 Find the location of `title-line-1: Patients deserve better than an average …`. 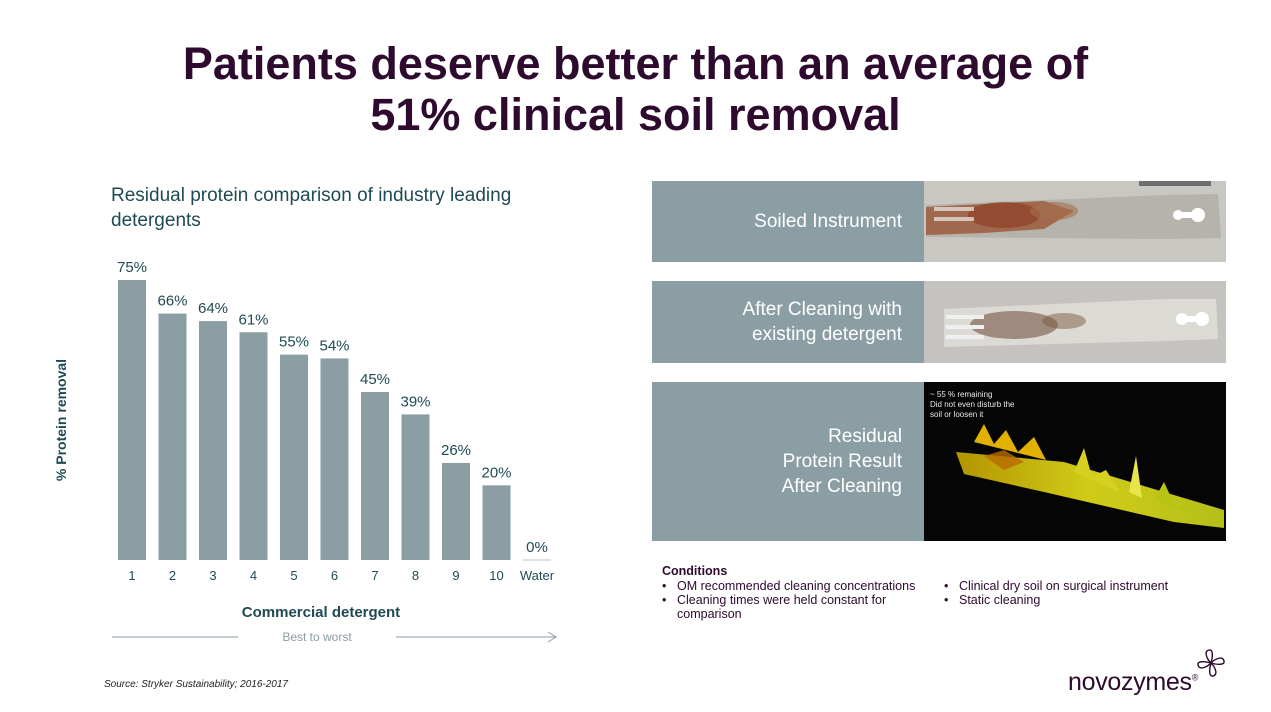

title-line-1: Patients deserve better than an average … is located at coordinates (635, 63).